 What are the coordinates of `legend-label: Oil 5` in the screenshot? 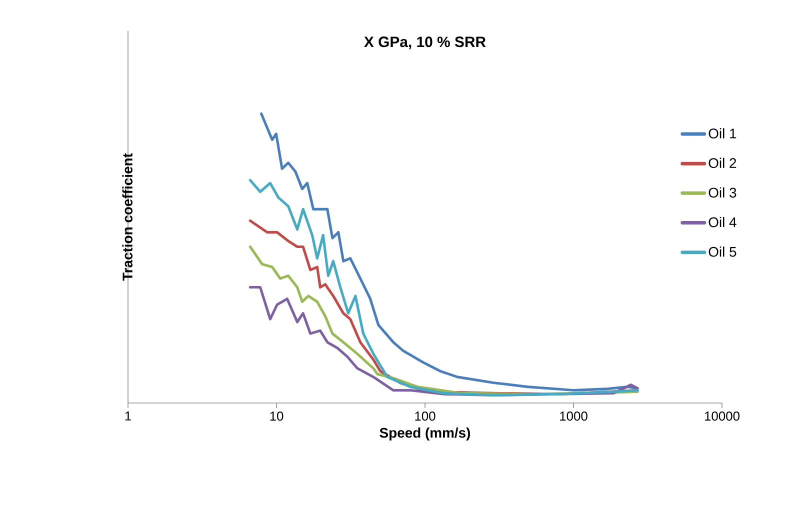 It's located at (722, 251).